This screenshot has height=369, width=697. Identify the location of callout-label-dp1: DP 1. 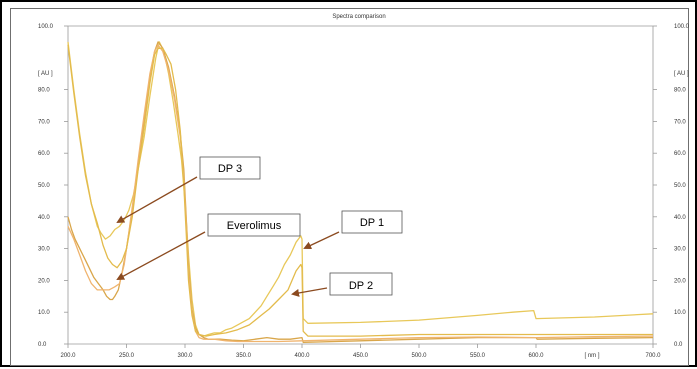
(372, 223).